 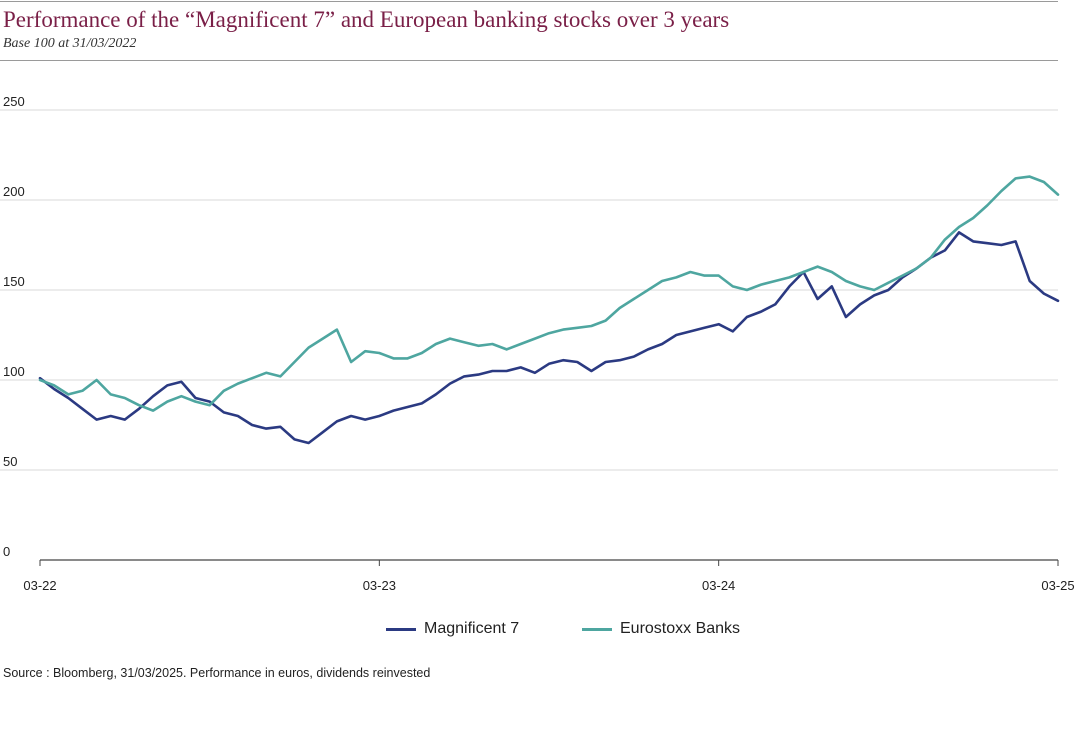 I want to click on legend-label-eurostoxx-banks: Eurostoxx Banks, so click(x=680, y=628).